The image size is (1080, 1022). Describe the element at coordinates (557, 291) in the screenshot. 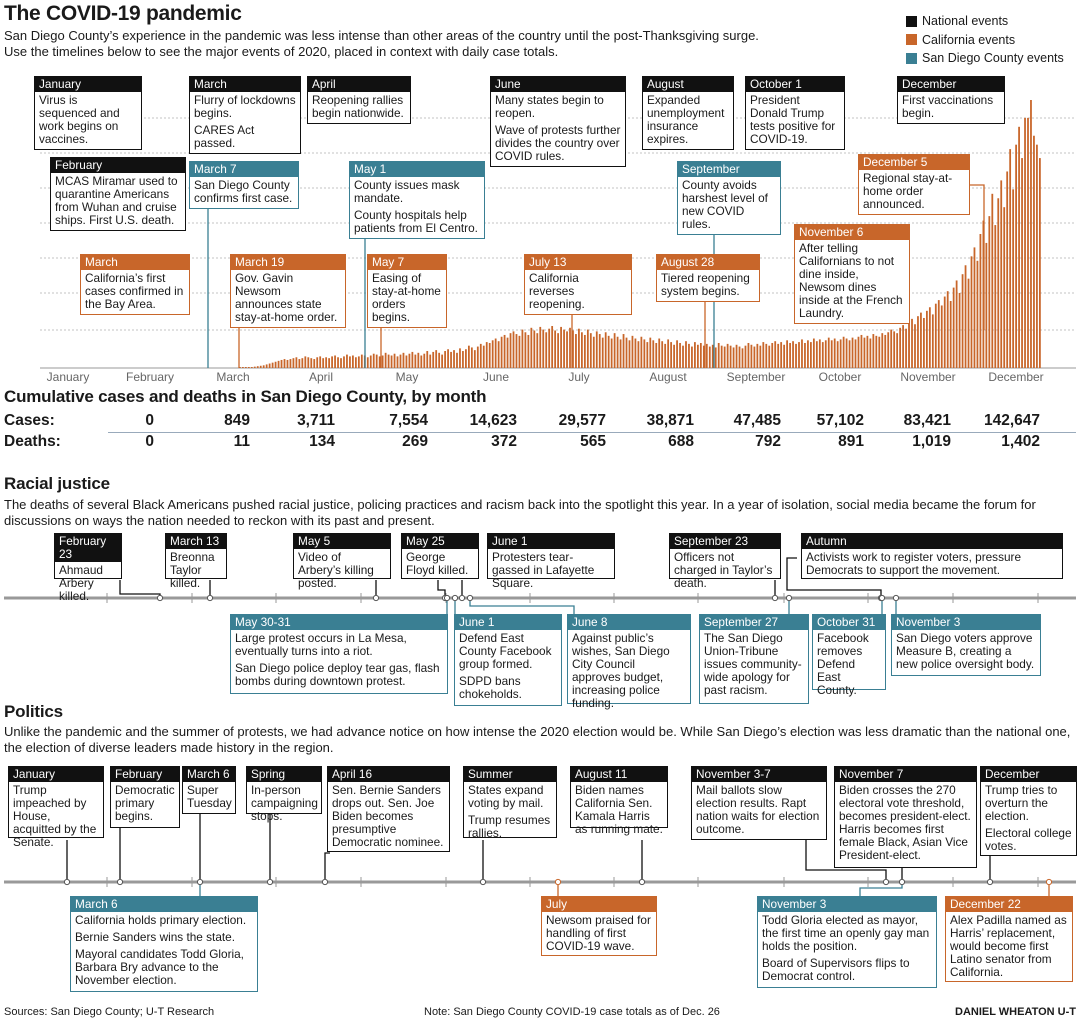

I see `event-text: California reverses reopening.` at that location.